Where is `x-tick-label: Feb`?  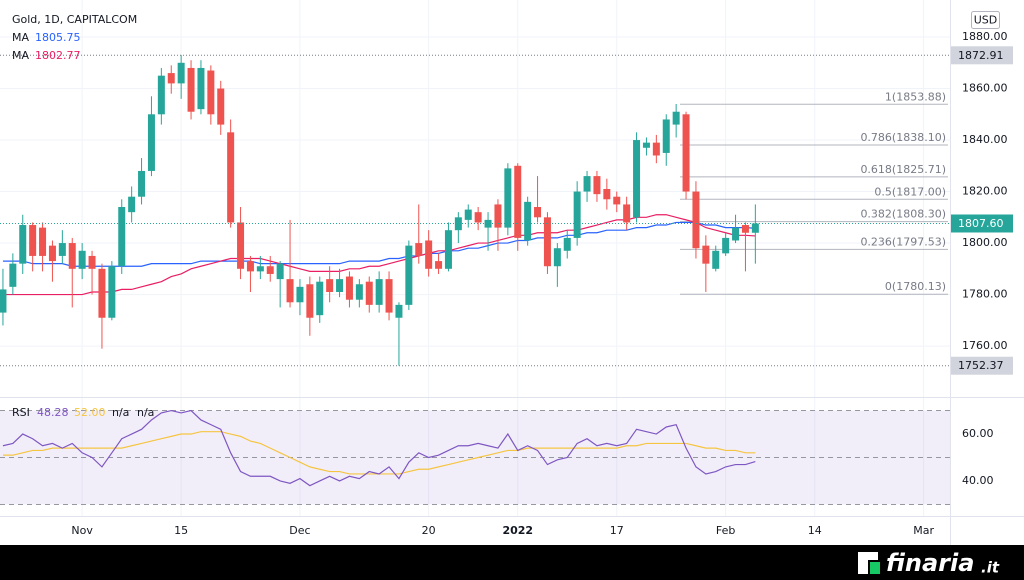
x-tick-label: Feb is located at coordinates (725, 530).